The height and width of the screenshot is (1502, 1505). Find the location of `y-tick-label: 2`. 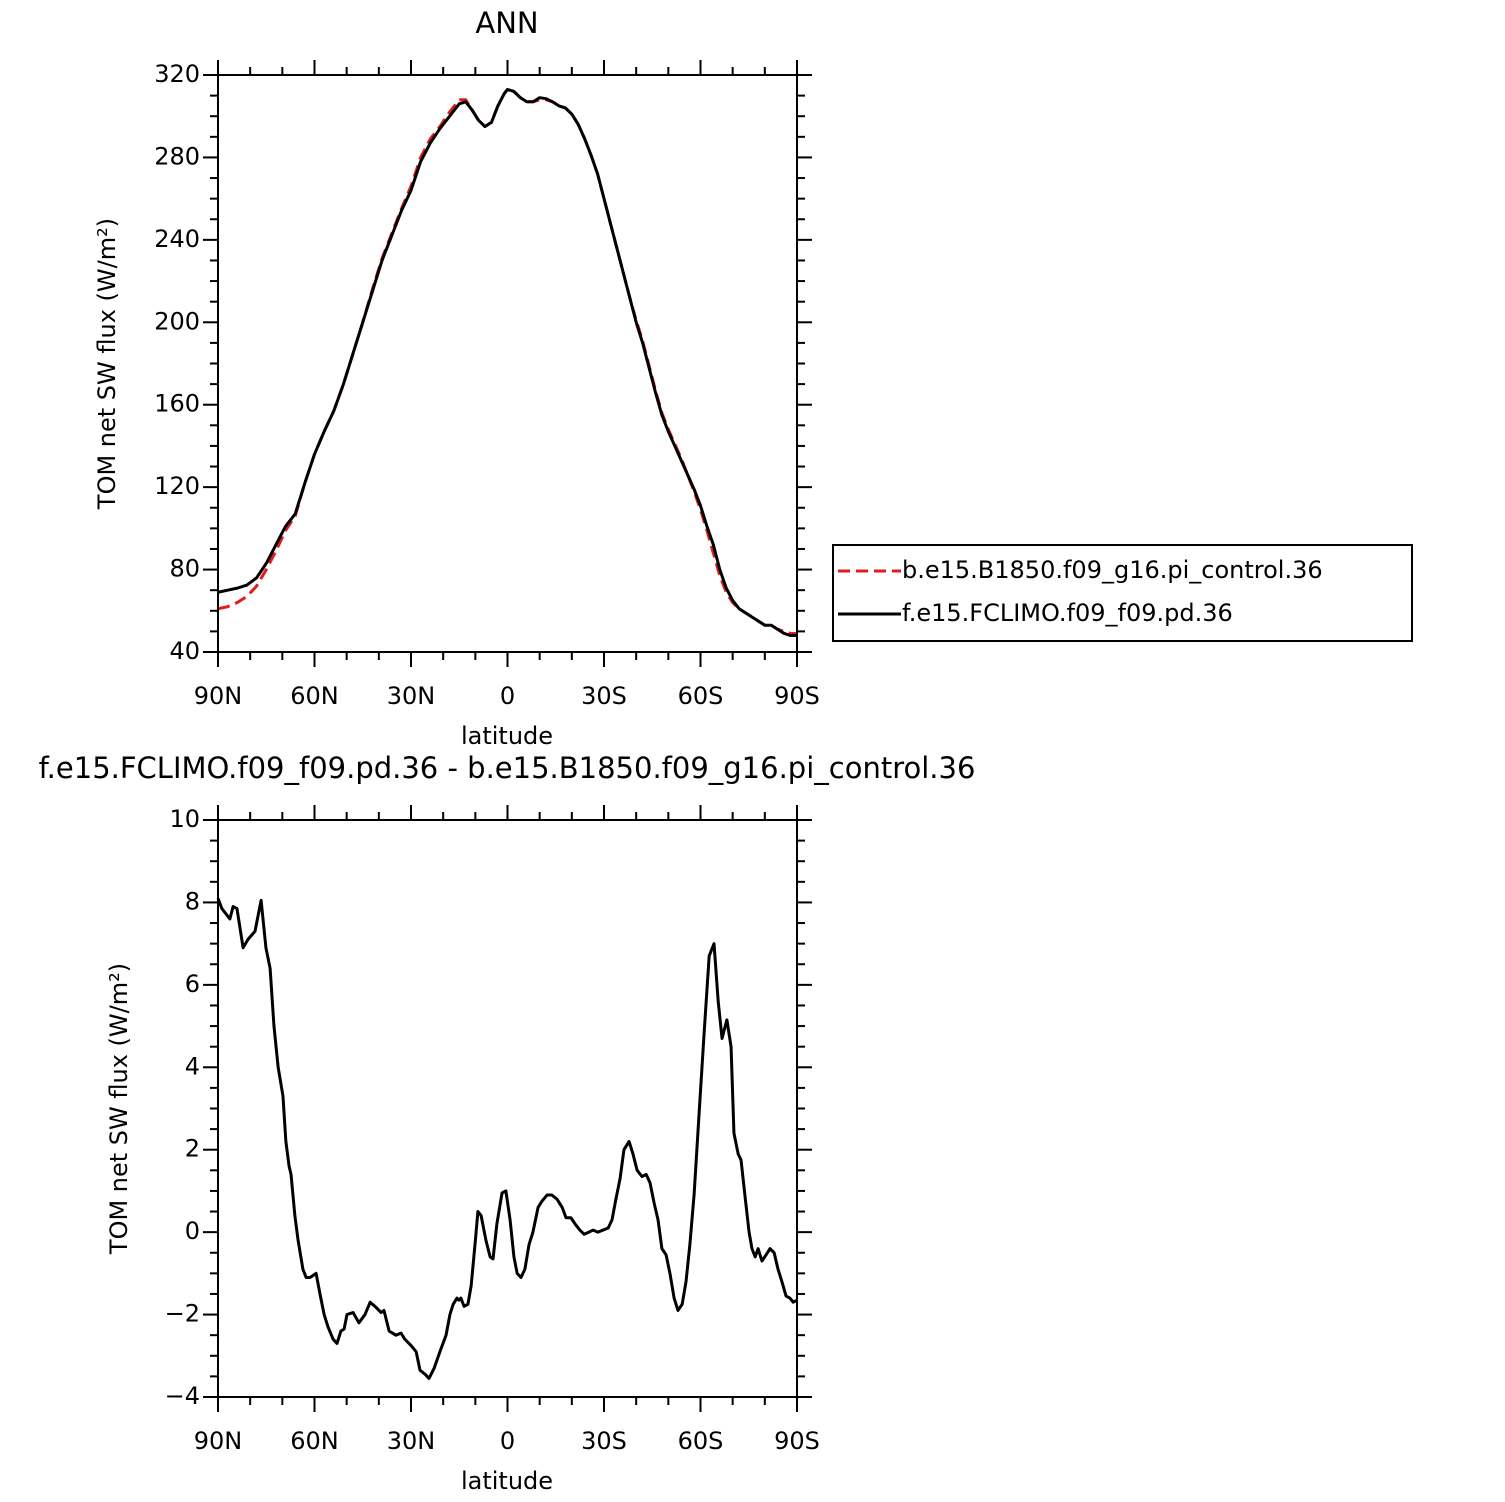

y-tick-label: 2 is located at coordinates (192, 1149).